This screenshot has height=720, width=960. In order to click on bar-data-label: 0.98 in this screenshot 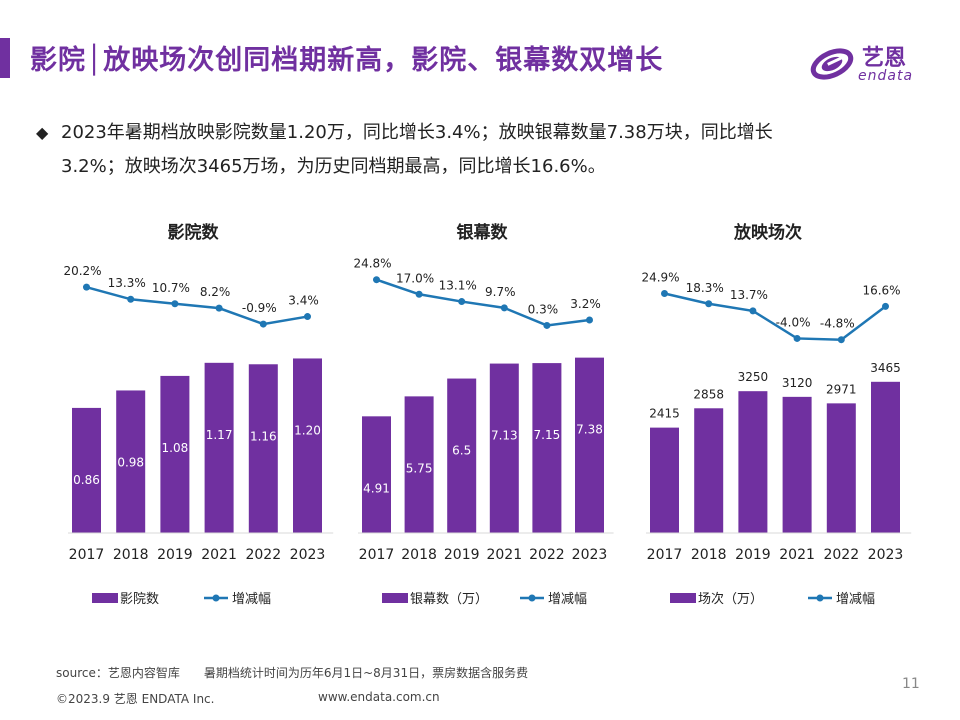, I will do `click(130, 462)`.